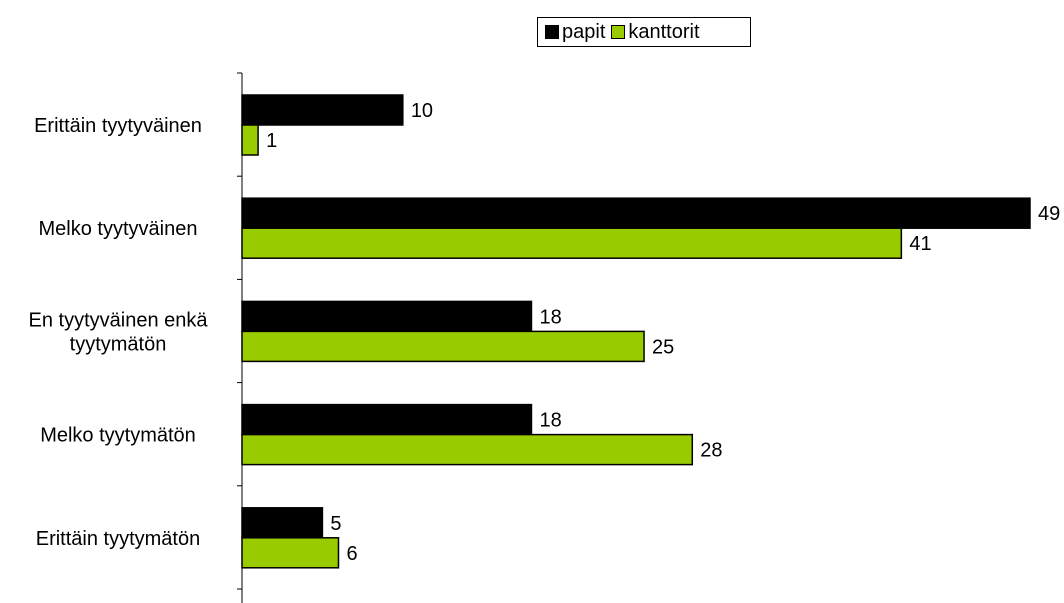 The width and height of the screenshot is (1064, 603). Describe the element at coordinates (422, 111) in the screenshot. I see `data-label-papit-erittäin-tyytyväinen: 10` at that location.